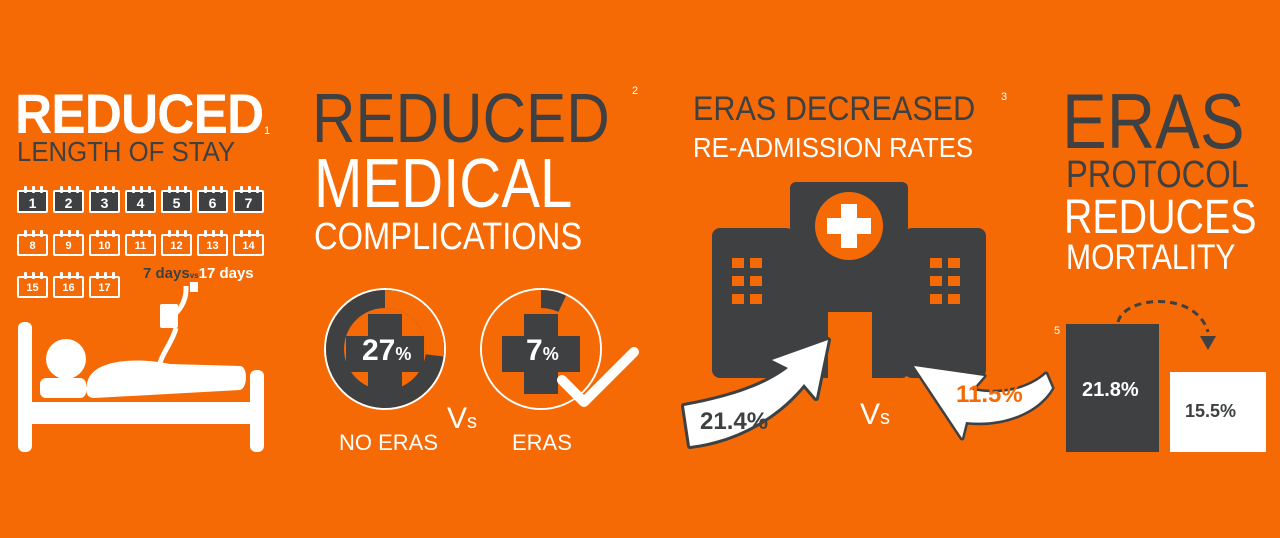  I want to click on mortality-line4: MORTALITY, so click(1151, 257).